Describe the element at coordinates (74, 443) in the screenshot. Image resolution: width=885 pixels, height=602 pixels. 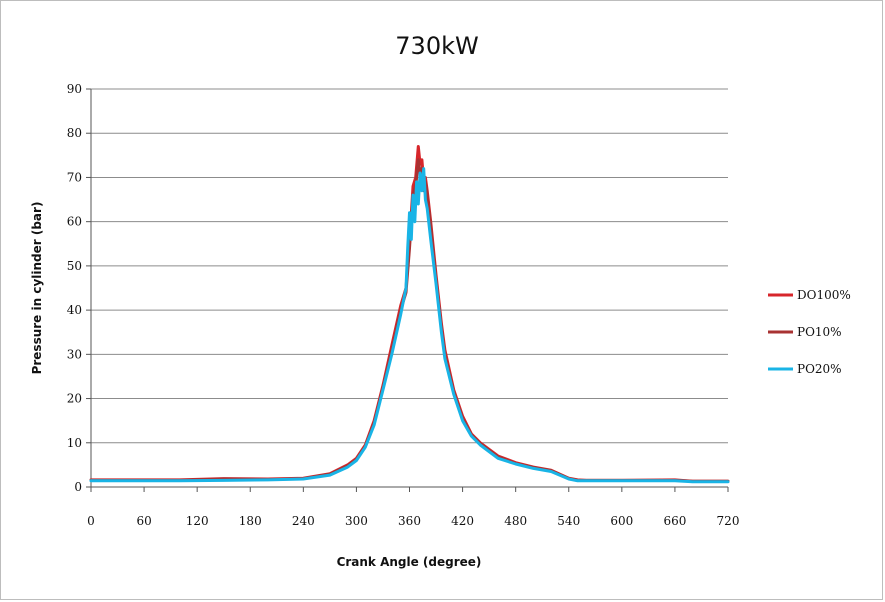
I see `y-tick-label: 10` at that location.